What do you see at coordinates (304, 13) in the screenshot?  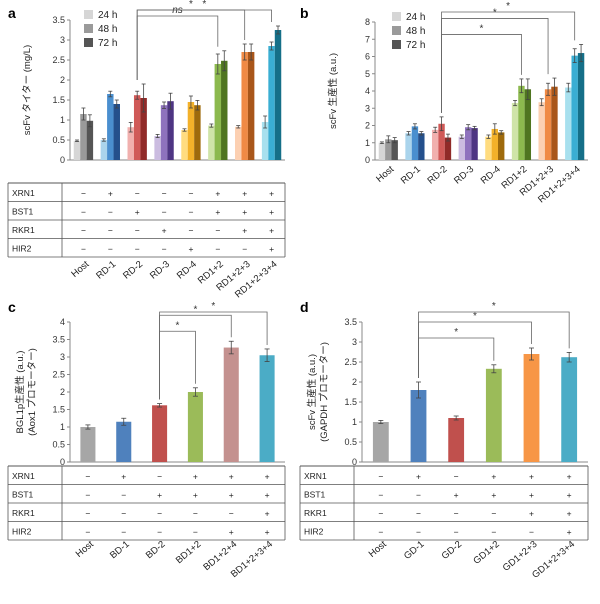 I see `panel-letter: b` at bounding box center [304, 13].